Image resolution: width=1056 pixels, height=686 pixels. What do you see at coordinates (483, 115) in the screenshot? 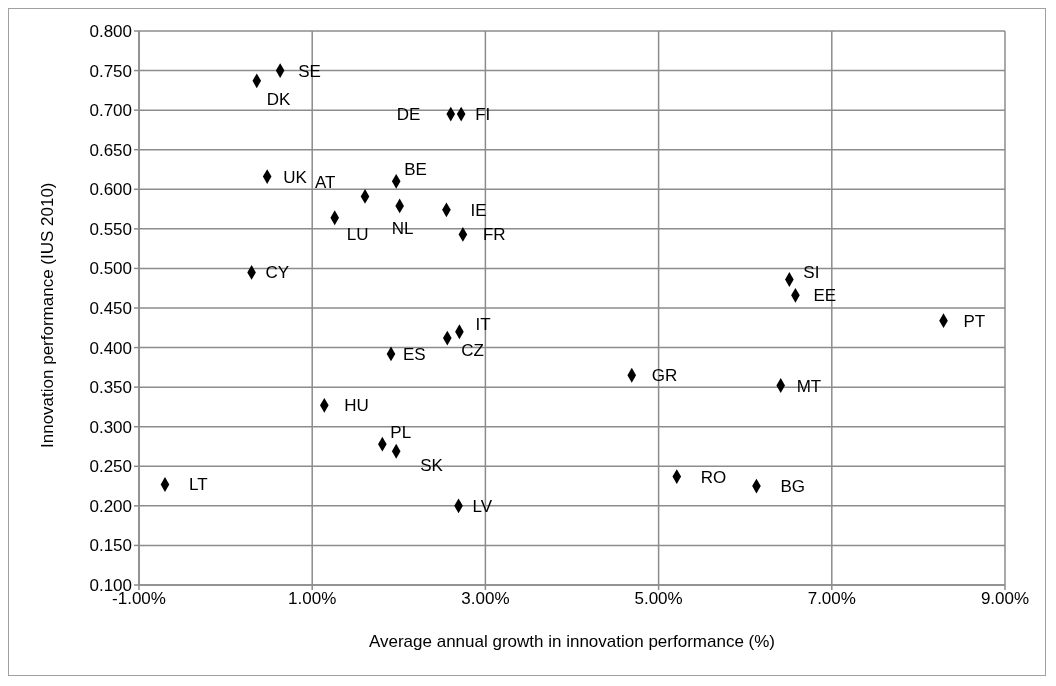
I see `annotation: FI` at bounding box center [483, 115].